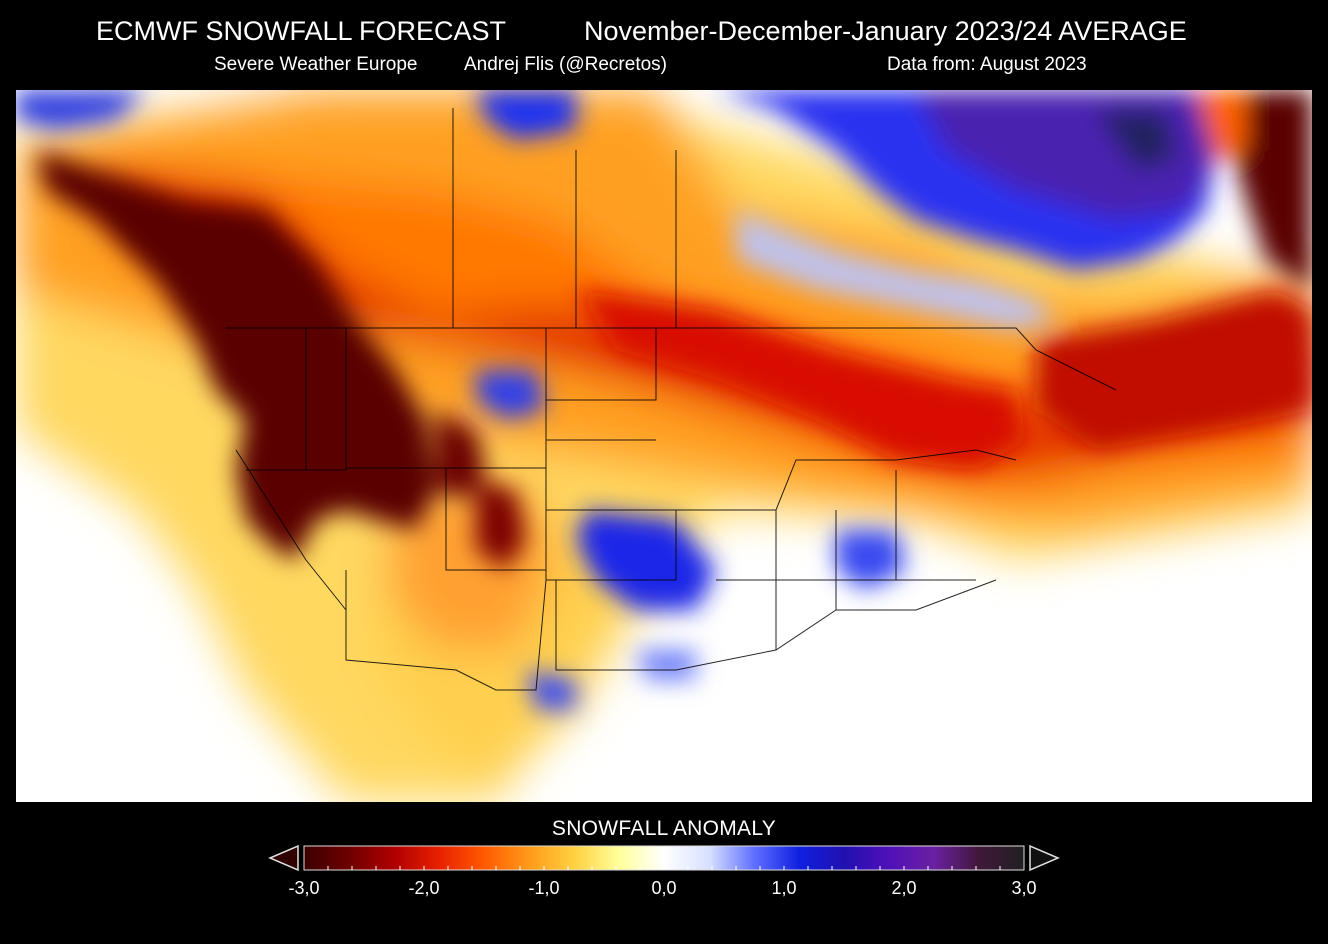  What do you see at coordinates (544, 888) in the screenshot?
I see `legend-tick-label: -1,0` at bounding box center [544, 888].